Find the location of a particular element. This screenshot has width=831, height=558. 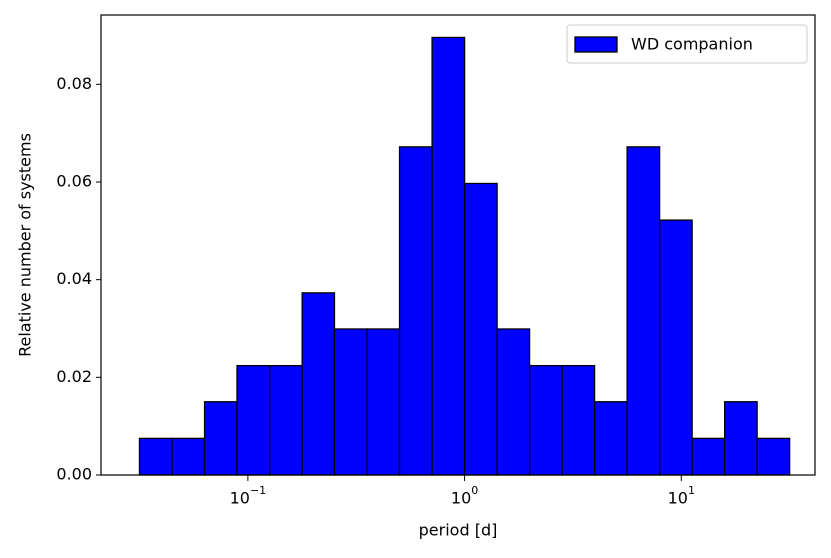

y-axis-label: Relative number of systems is located at coordinates (25, 245).